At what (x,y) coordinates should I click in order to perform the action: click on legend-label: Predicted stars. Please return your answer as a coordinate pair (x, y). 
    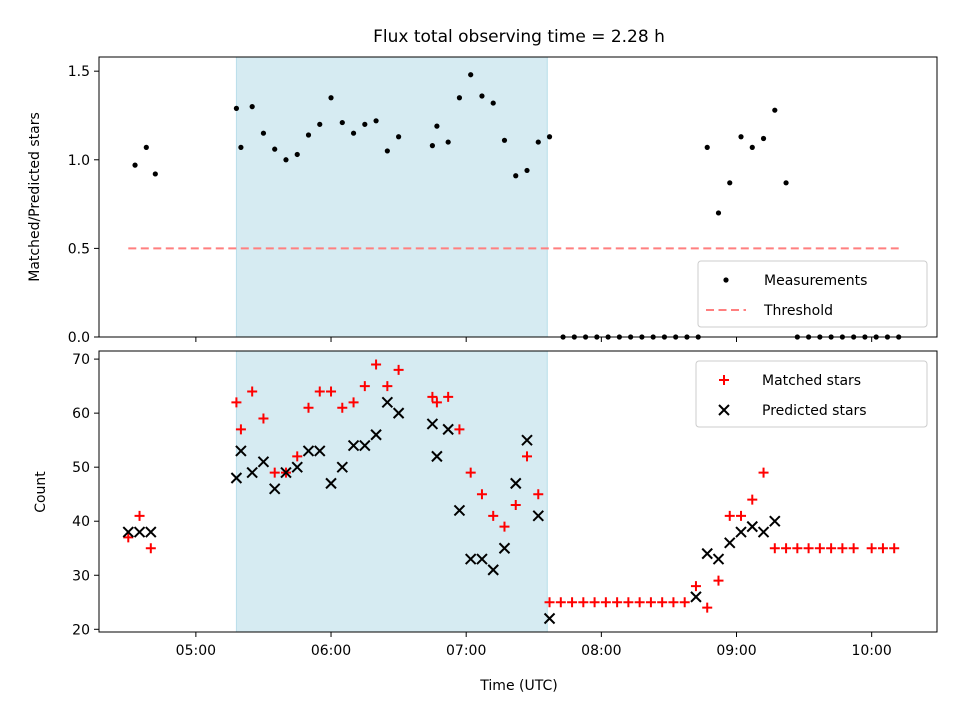
    Looking at the image, I should click on (814, 411).